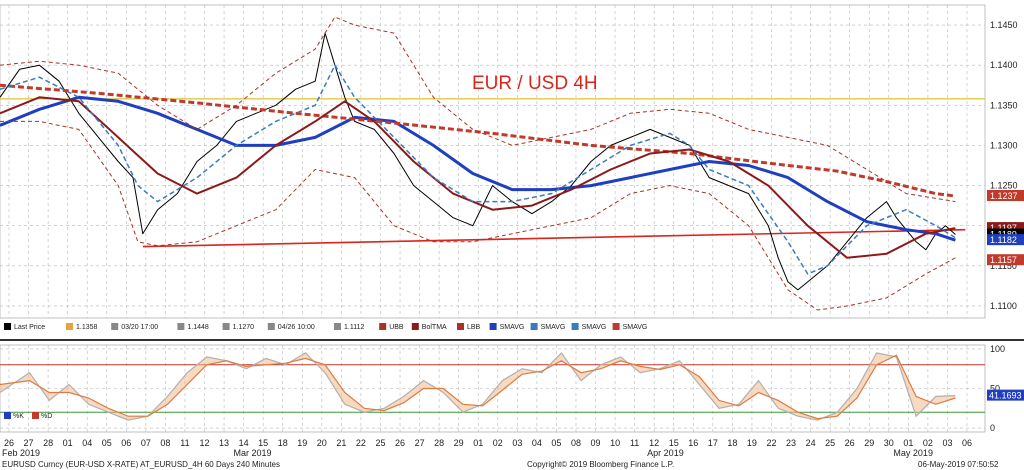 This screenshot has width=1024, height=470. Describe the element at coordinates (302, 443) in the screenshot. I see `x-tick-label: 19` at that location.